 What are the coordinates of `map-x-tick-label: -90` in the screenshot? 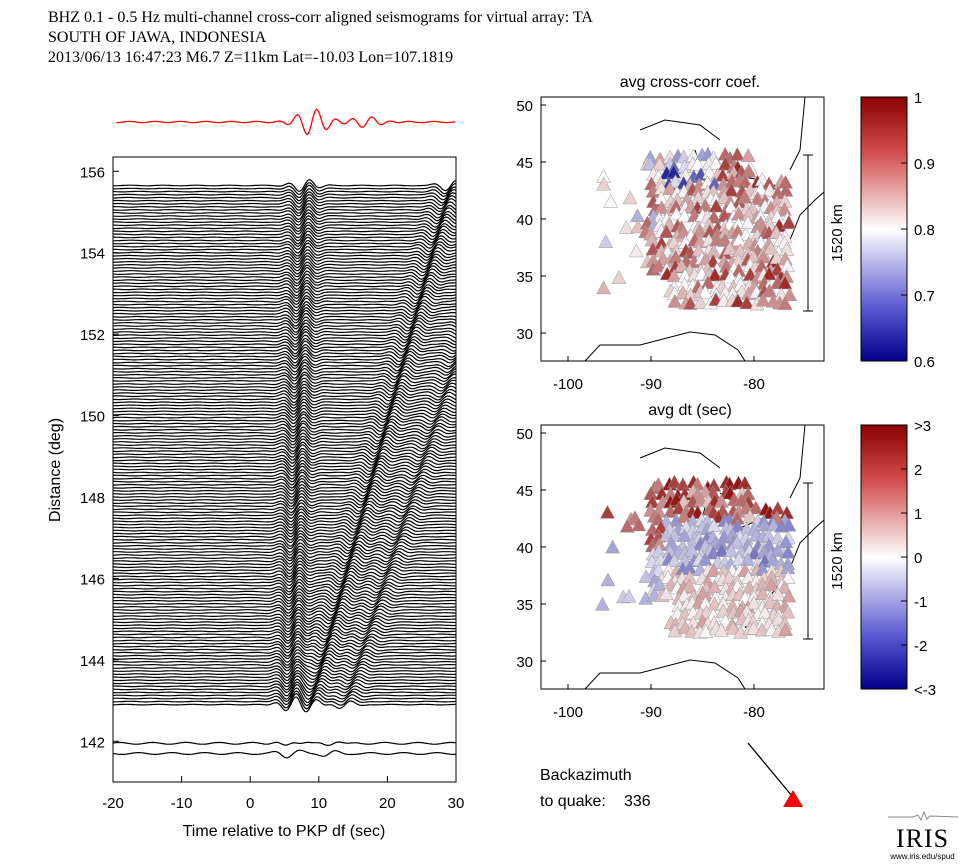 It's located at (651, 712).